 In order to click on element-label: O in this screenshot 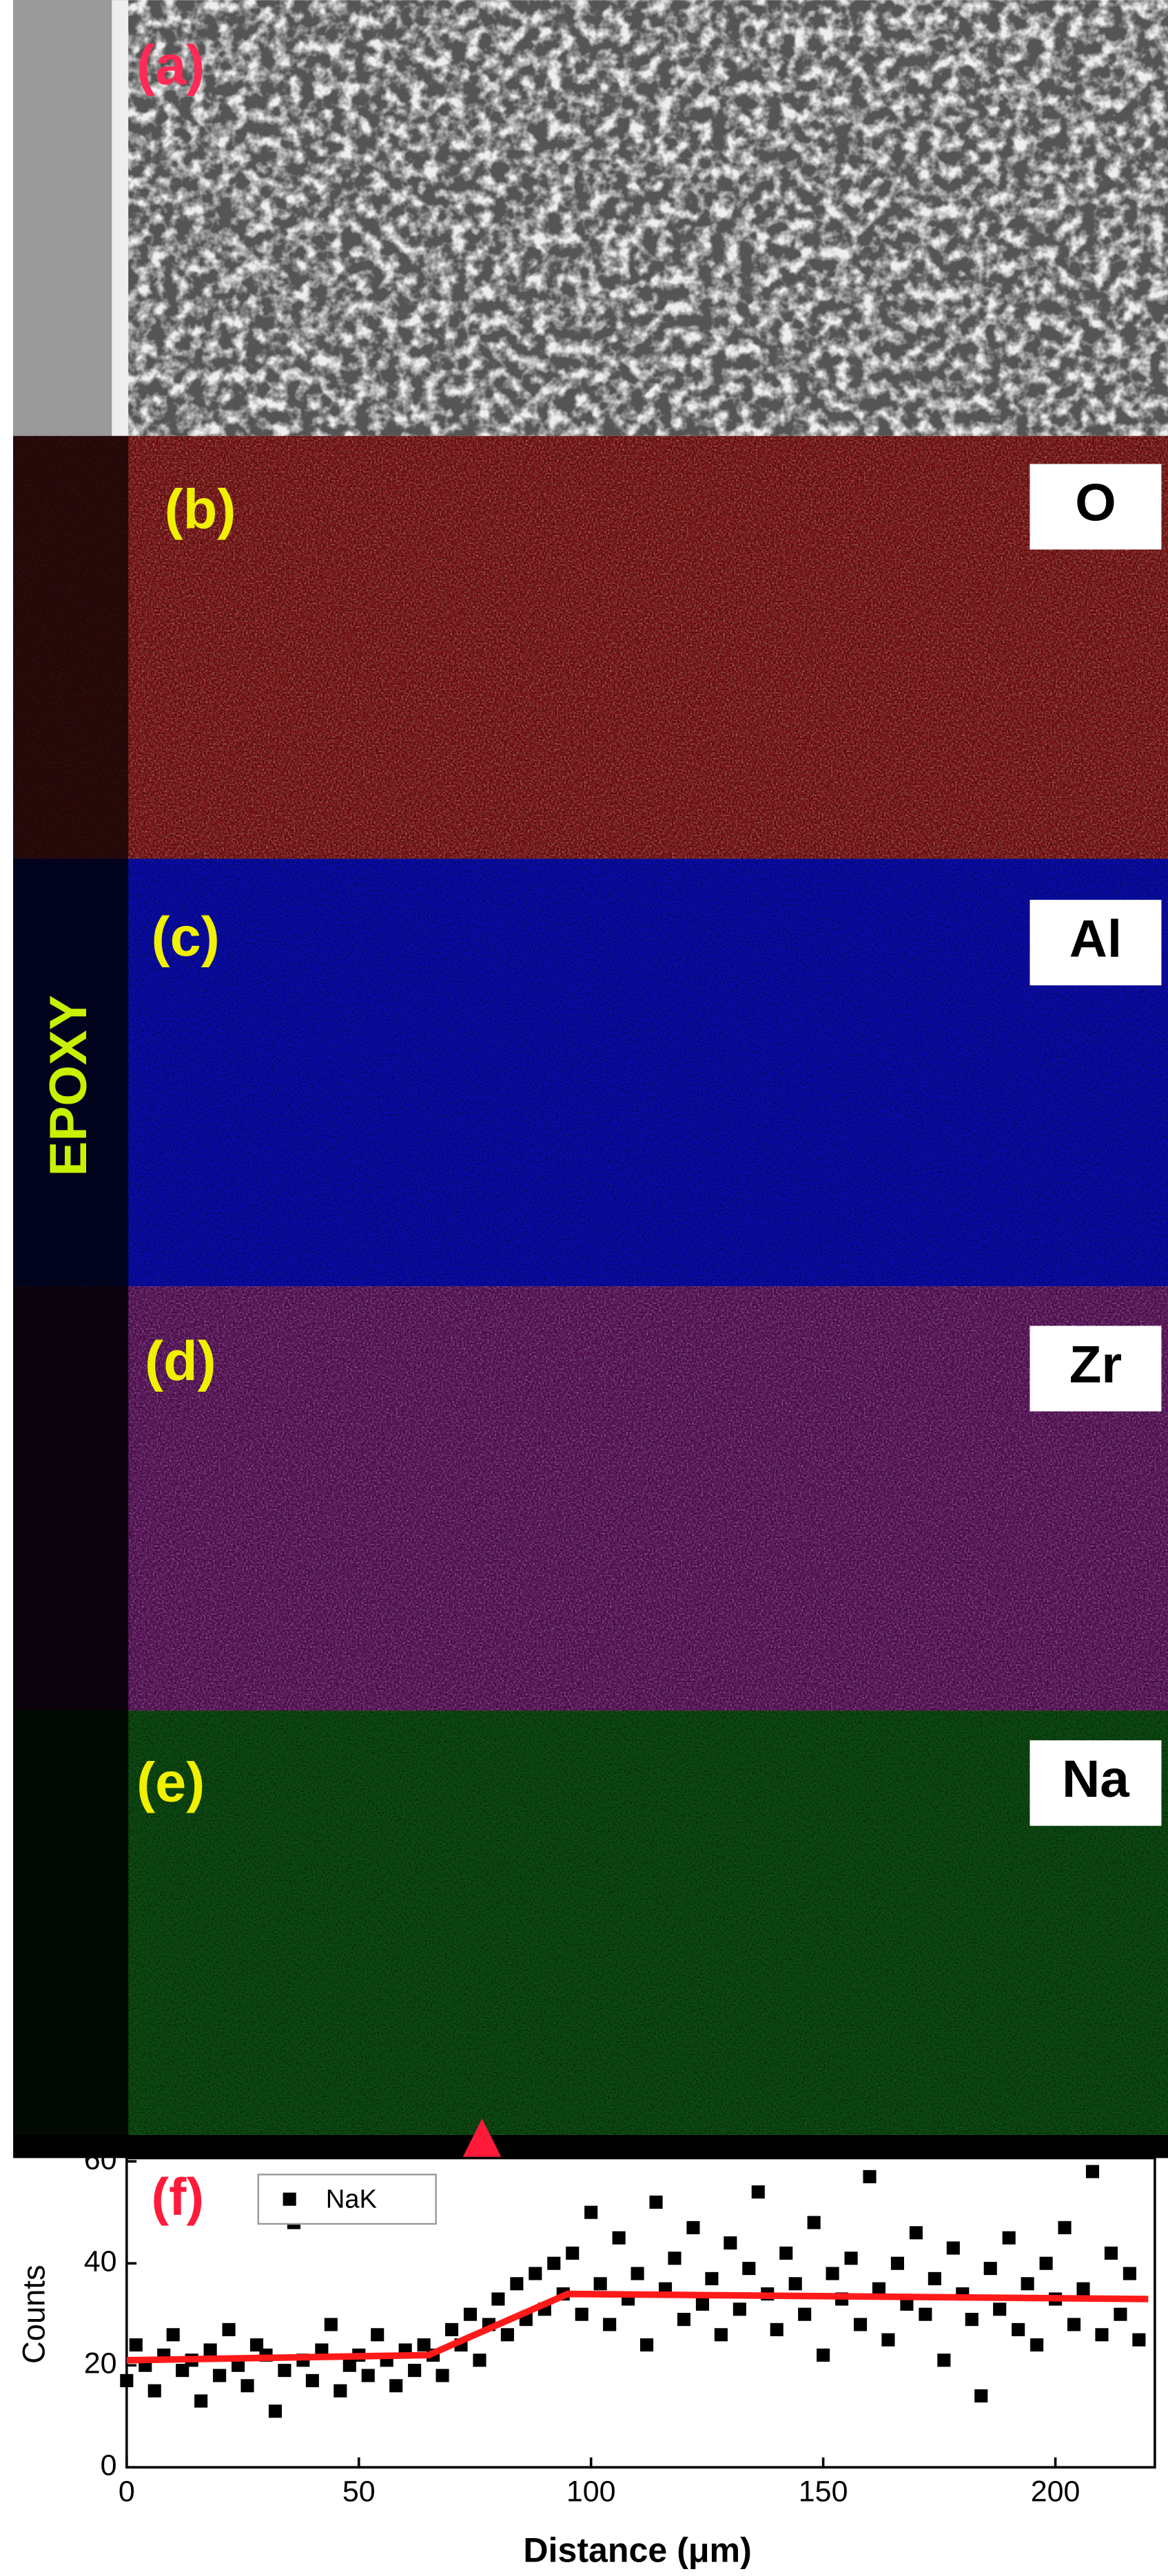, I will do `click(1095, 503)`.